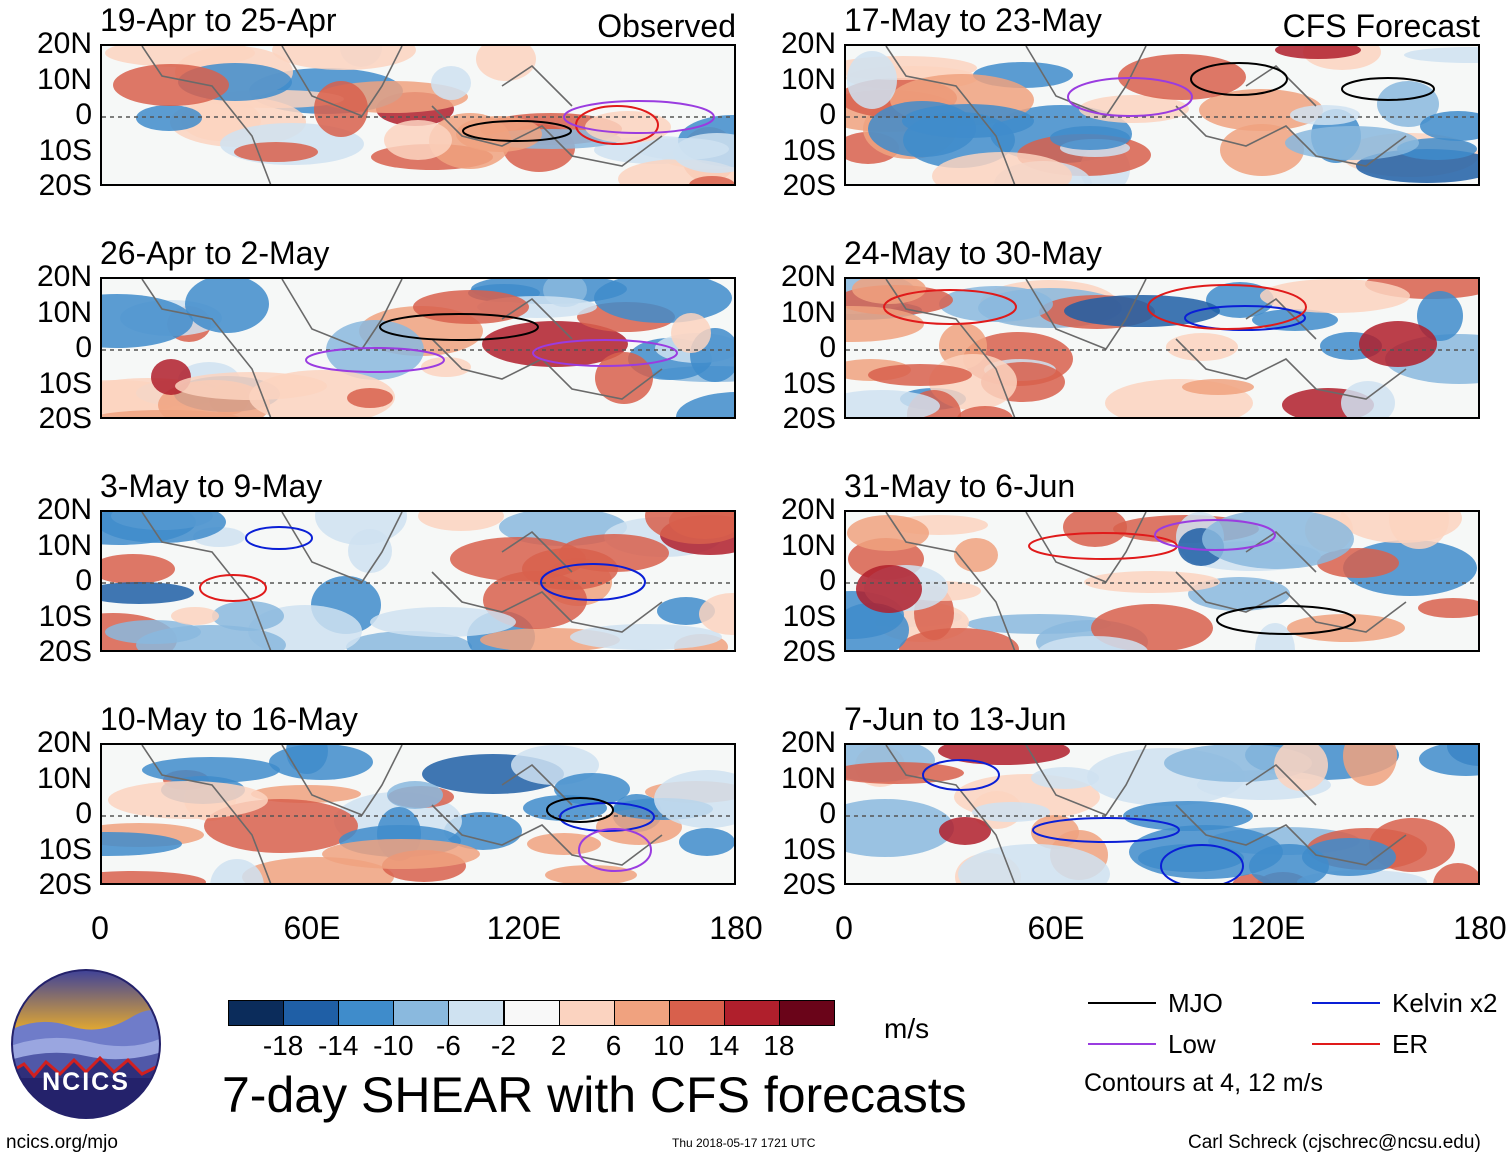 The width and height of the screenshot is (1510, 1158). I want to click on colorbar-tick-label: -10, so click(393, 1045).